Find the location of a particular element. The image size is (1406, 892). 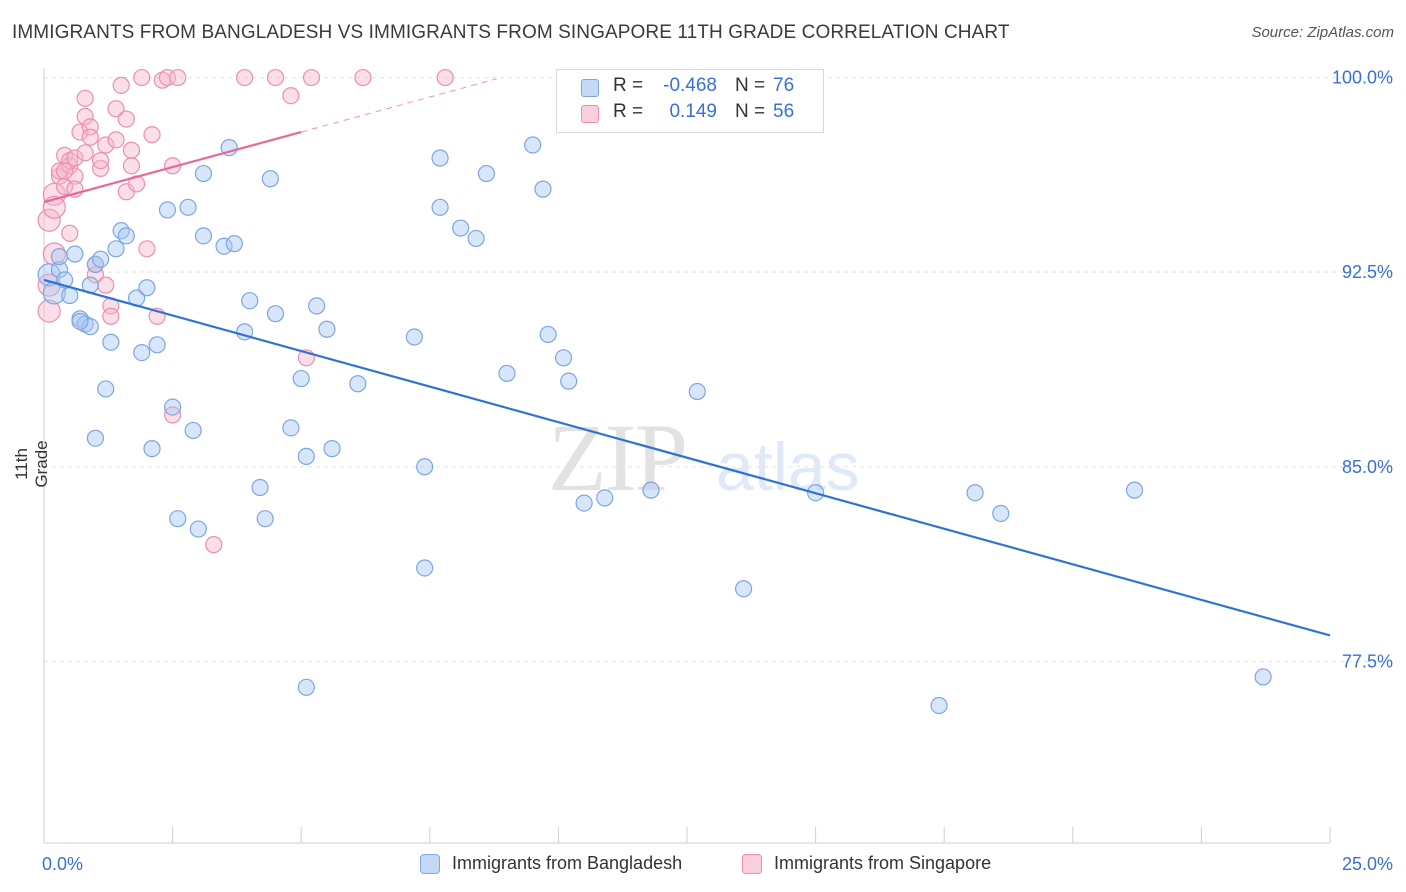

singapore-trend-extension is located at coordinates (399, 105).